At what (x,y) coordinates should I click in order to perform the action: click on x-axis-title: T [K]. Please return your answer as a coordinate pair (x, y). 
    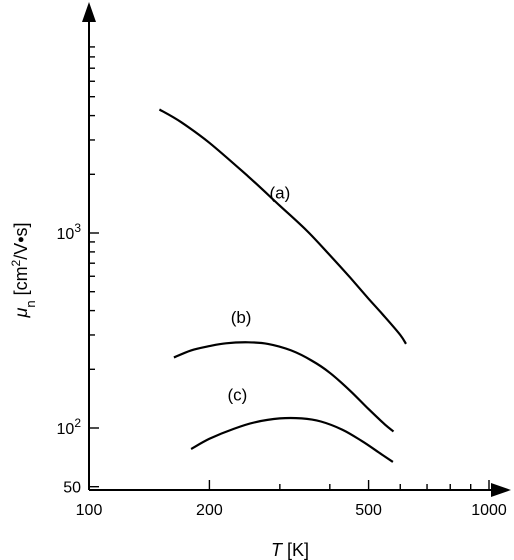
    Looking at the image, I should click on (290, 550).